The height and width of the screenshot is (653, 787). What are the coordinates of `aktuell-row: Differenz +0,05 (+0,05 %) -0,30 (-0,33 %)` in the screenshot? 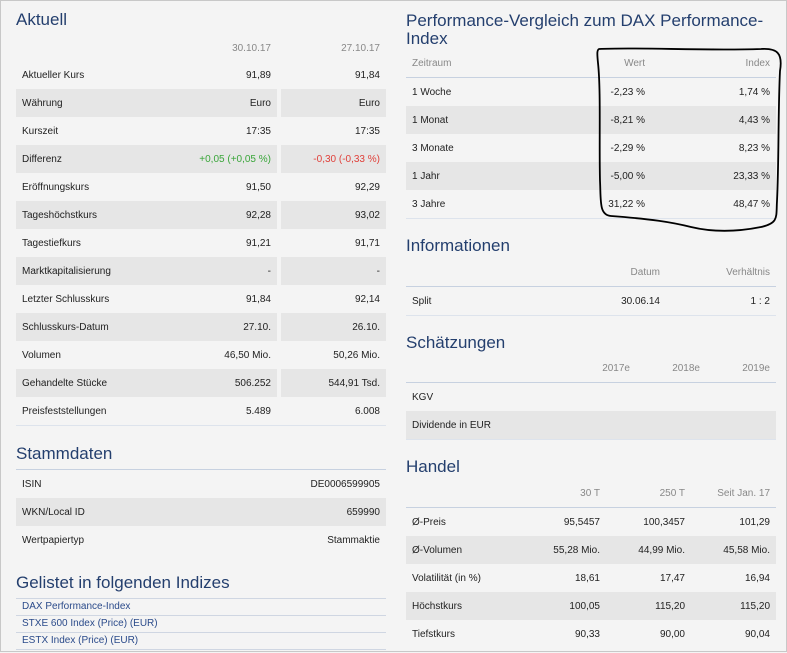 It's located at (201, 159).